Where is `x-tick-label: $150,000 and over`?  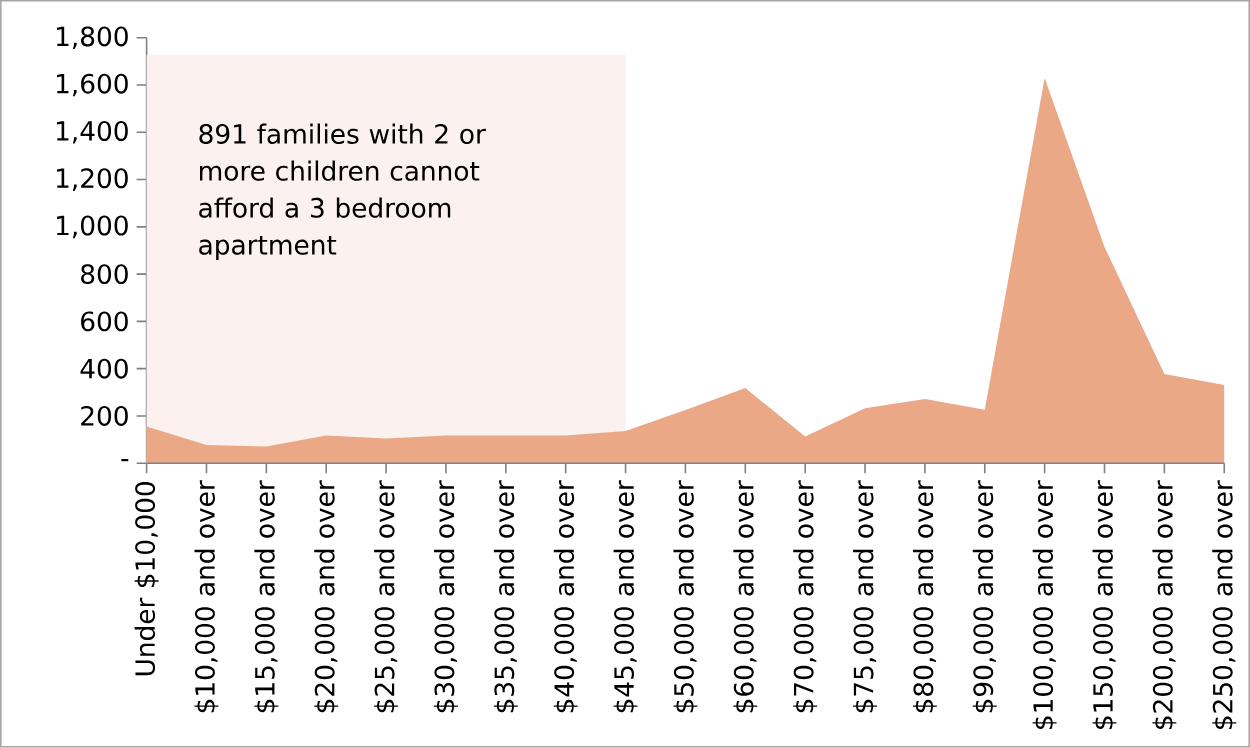
x-tick-label: $150,000 and over is located at coordinates (1104, 605).